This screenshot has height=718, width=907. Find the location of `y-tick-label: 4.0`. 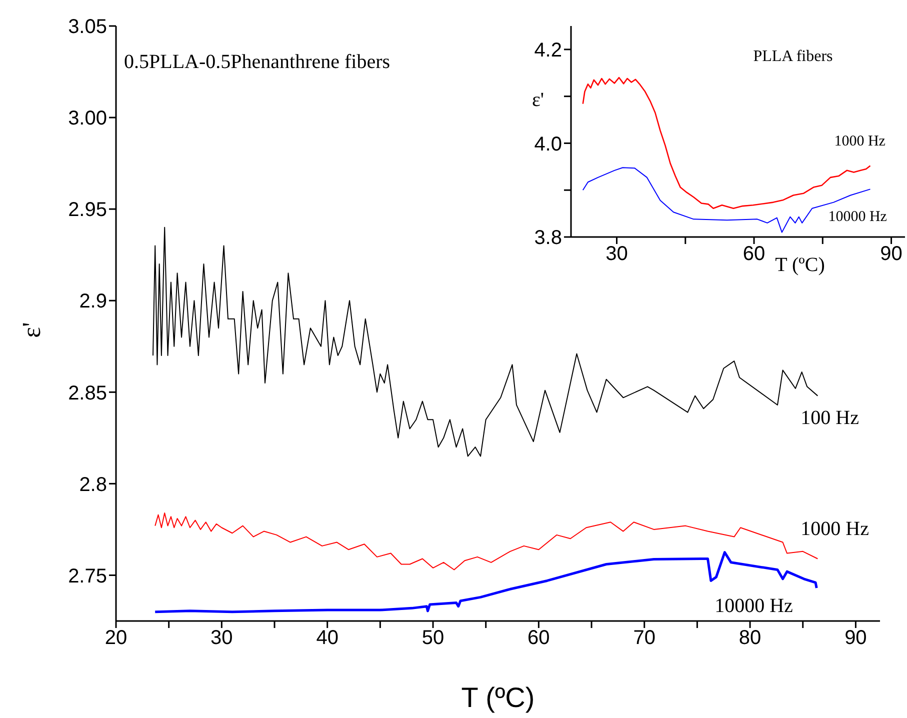

y-tick-label: 4.0 is located at coordinates (548, 144).